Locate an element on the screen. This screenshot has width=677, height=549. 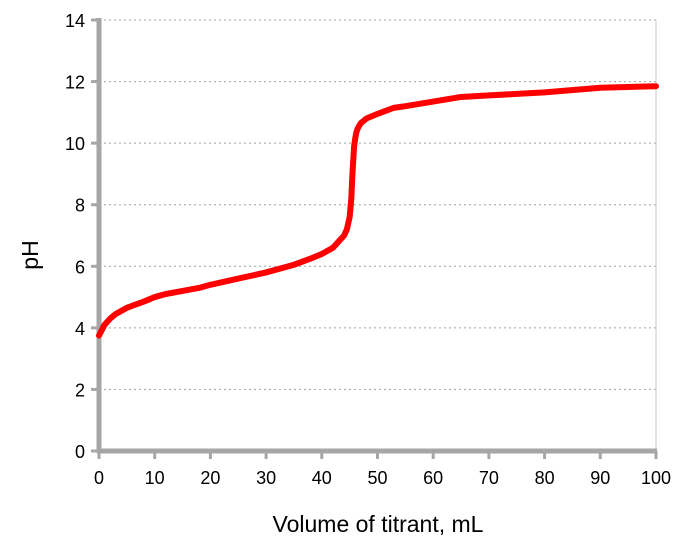
x-tick-label-30: 30 is located at coordinates (266, 478).